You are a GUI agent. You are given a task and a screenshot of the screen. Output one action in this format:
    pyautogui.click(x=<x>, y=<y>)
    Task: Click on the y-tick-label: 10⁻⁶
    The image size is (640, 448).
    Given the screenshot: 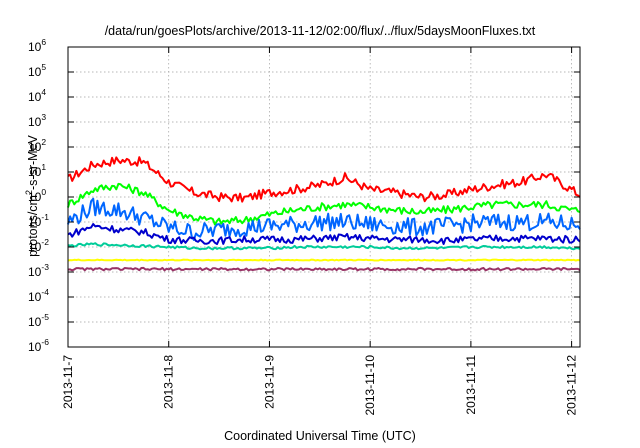 What is the action you would take?
    pyautogui.click(x=38, y=345)
    